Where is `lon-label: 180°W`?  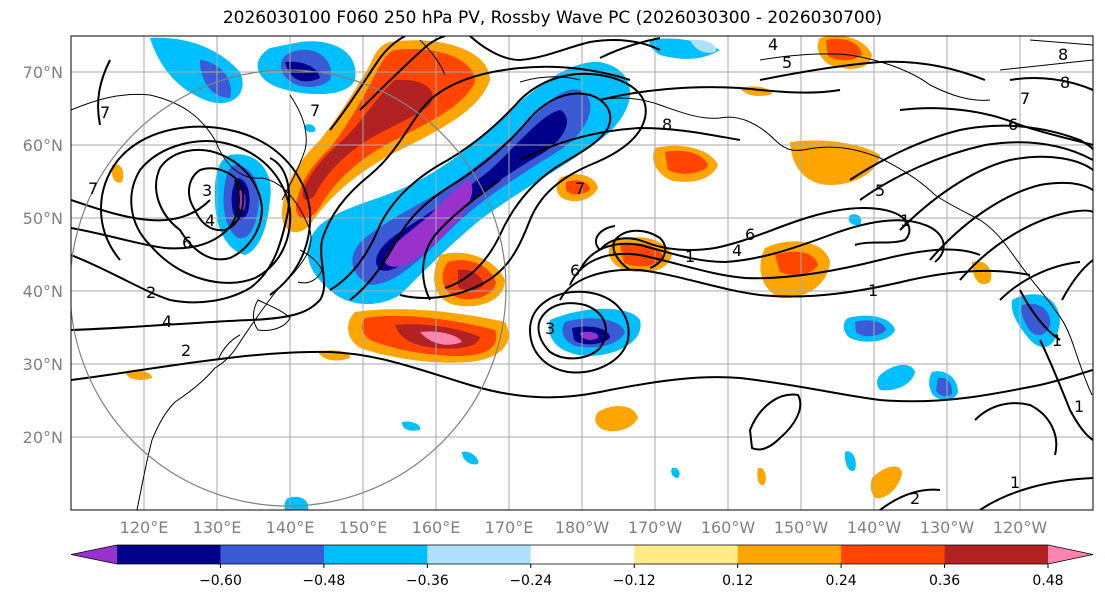
lon-label: 180°W is located at coordinates (582, 527).